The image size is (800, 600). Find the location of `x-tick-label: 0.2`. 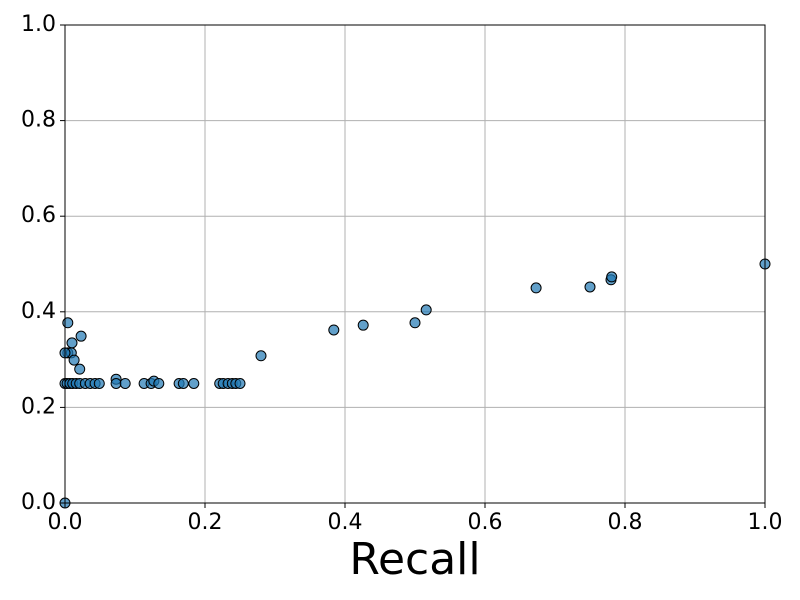

x-tick-label: 0.2 is located at coordinates (205, 522).